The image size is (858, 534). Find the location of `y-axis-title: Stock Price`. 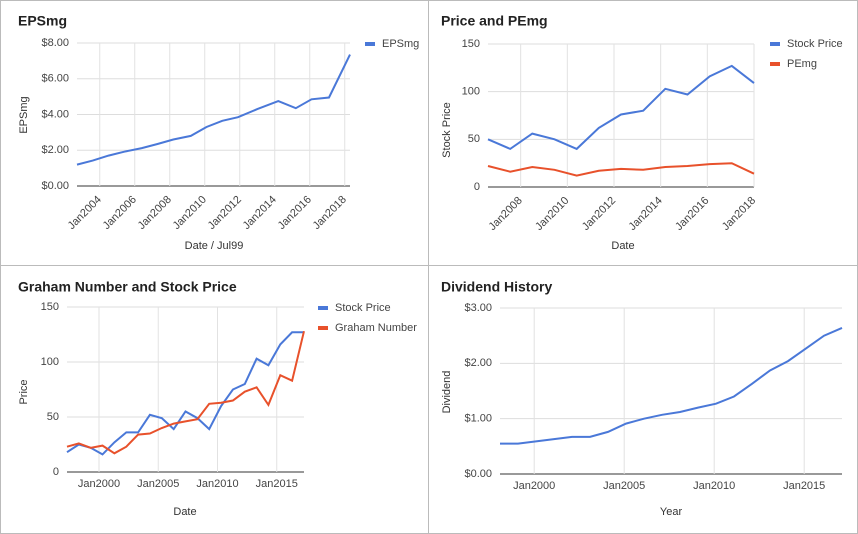

y-axis-title: Stock Price is located at coordinates (447, 130).